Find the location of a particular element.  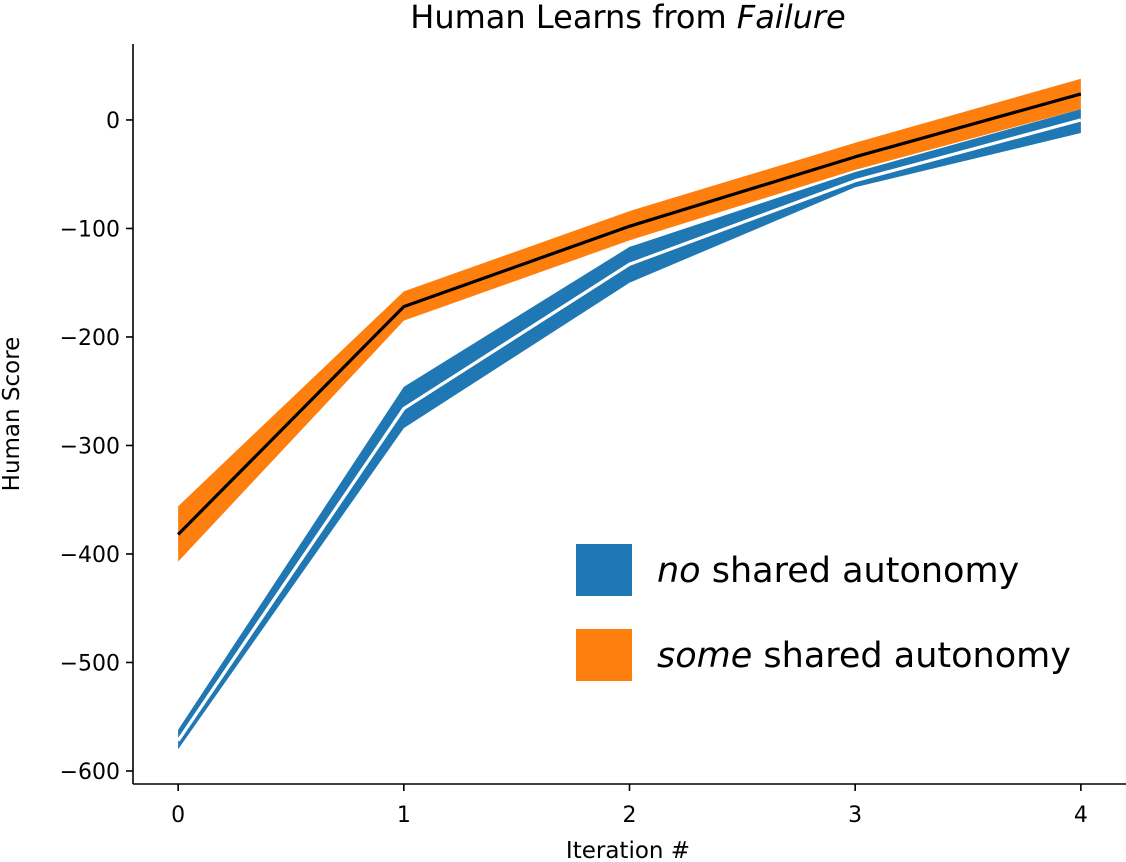

legend: no shared autonomy some shared autonomy is located at coordinates (823, 612).